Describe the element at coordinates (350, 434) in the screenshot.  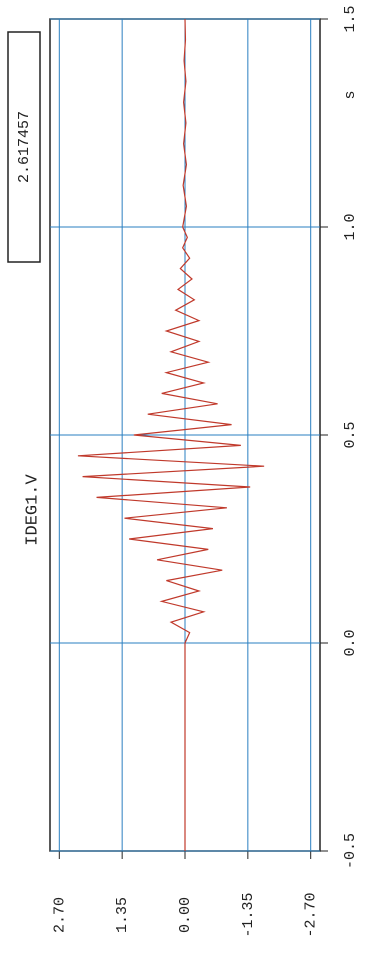
I see `x-tick-label: 0.5` at that location.